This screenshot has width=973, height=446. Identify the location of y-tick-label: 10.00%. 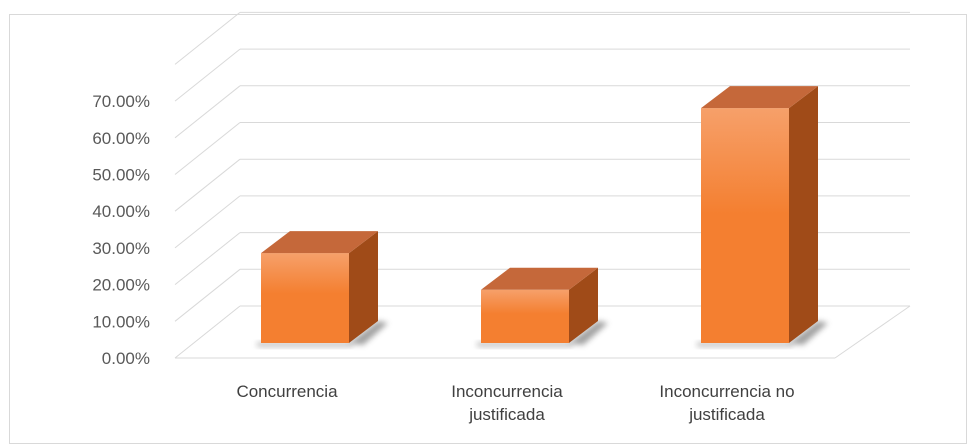
(121, 321).